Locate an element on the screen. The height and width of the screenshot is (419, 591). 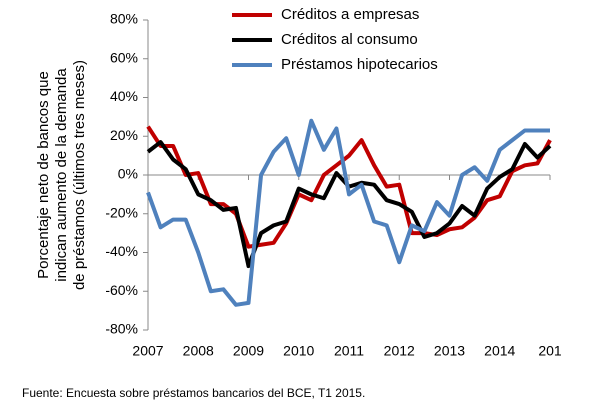
y-axis-label: Porcentaje neto de bancos que is located at coordinates (43, 175).